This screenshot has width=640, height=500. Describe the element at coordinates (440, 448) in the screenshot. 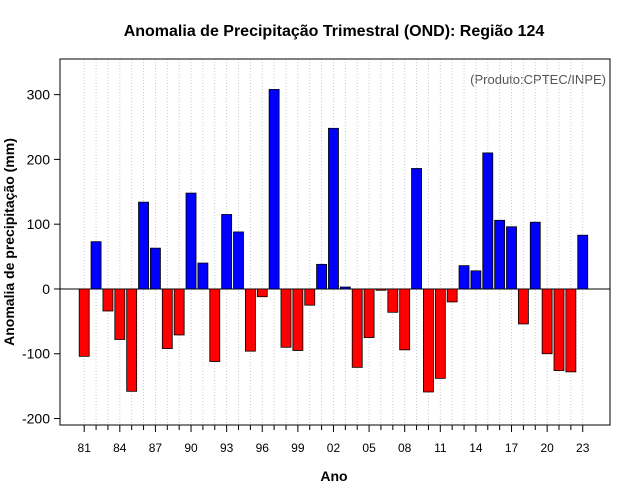

I see `x-tick-label: 11` at that location.